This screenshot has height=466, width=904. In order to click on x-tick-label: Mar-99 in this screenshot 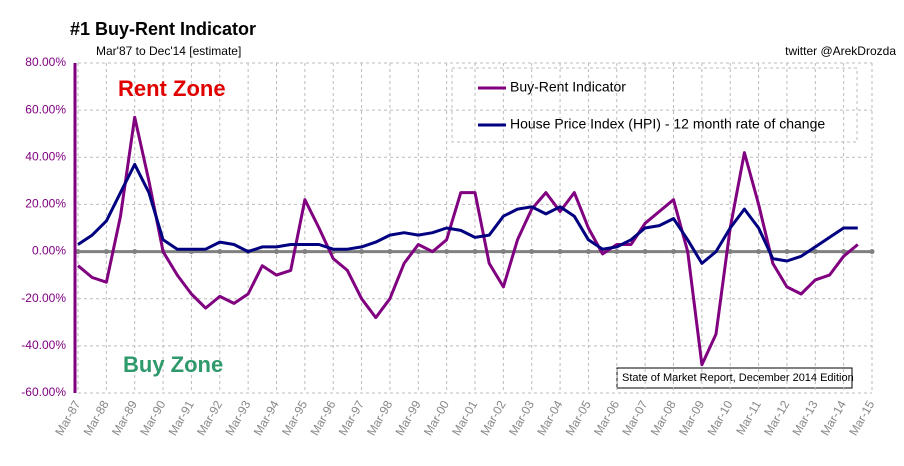, I will do `click(407, 418)`.